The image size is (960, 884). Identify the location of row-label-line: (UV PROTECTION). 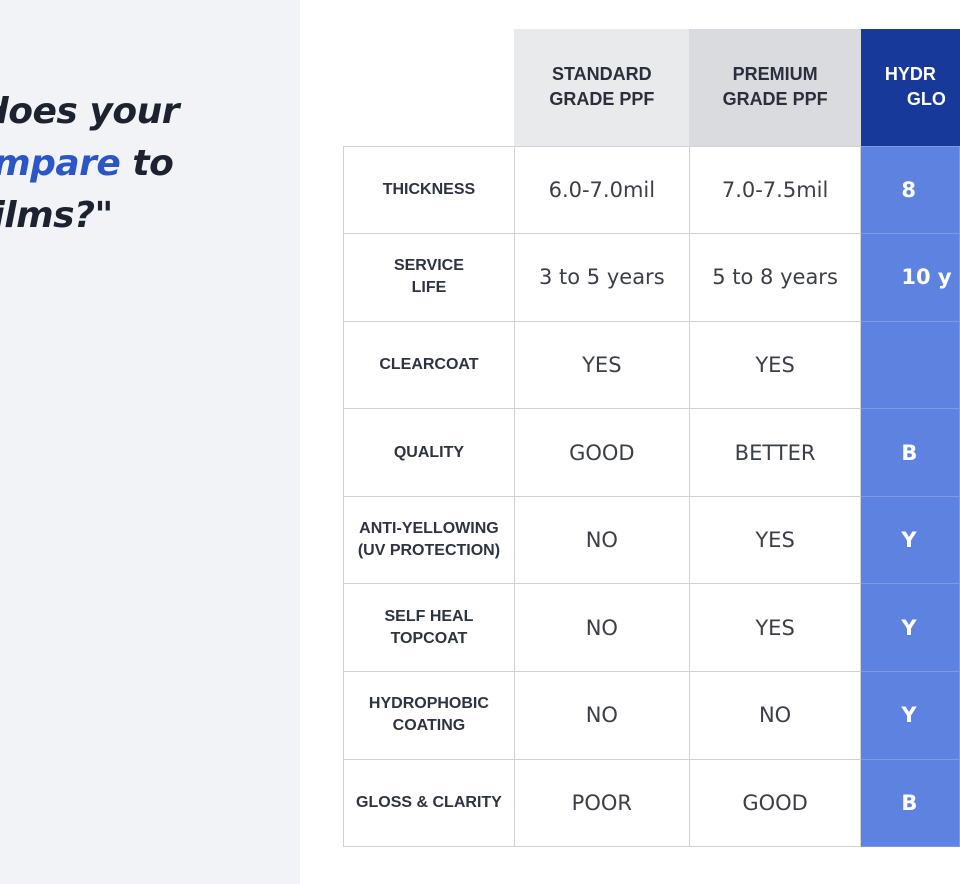
(429, 551).